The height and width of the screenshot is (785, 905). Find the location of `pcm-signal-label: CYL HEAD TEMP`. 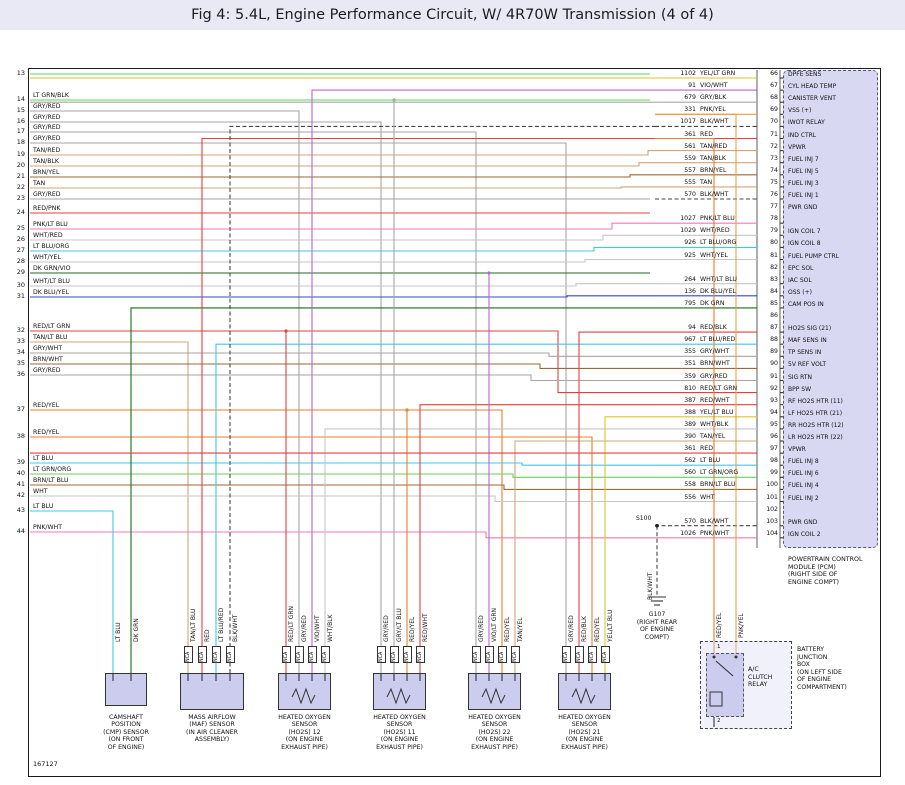

pcm-signal-label: CYL HEAD TEMP is located at coordinates (812, 87).